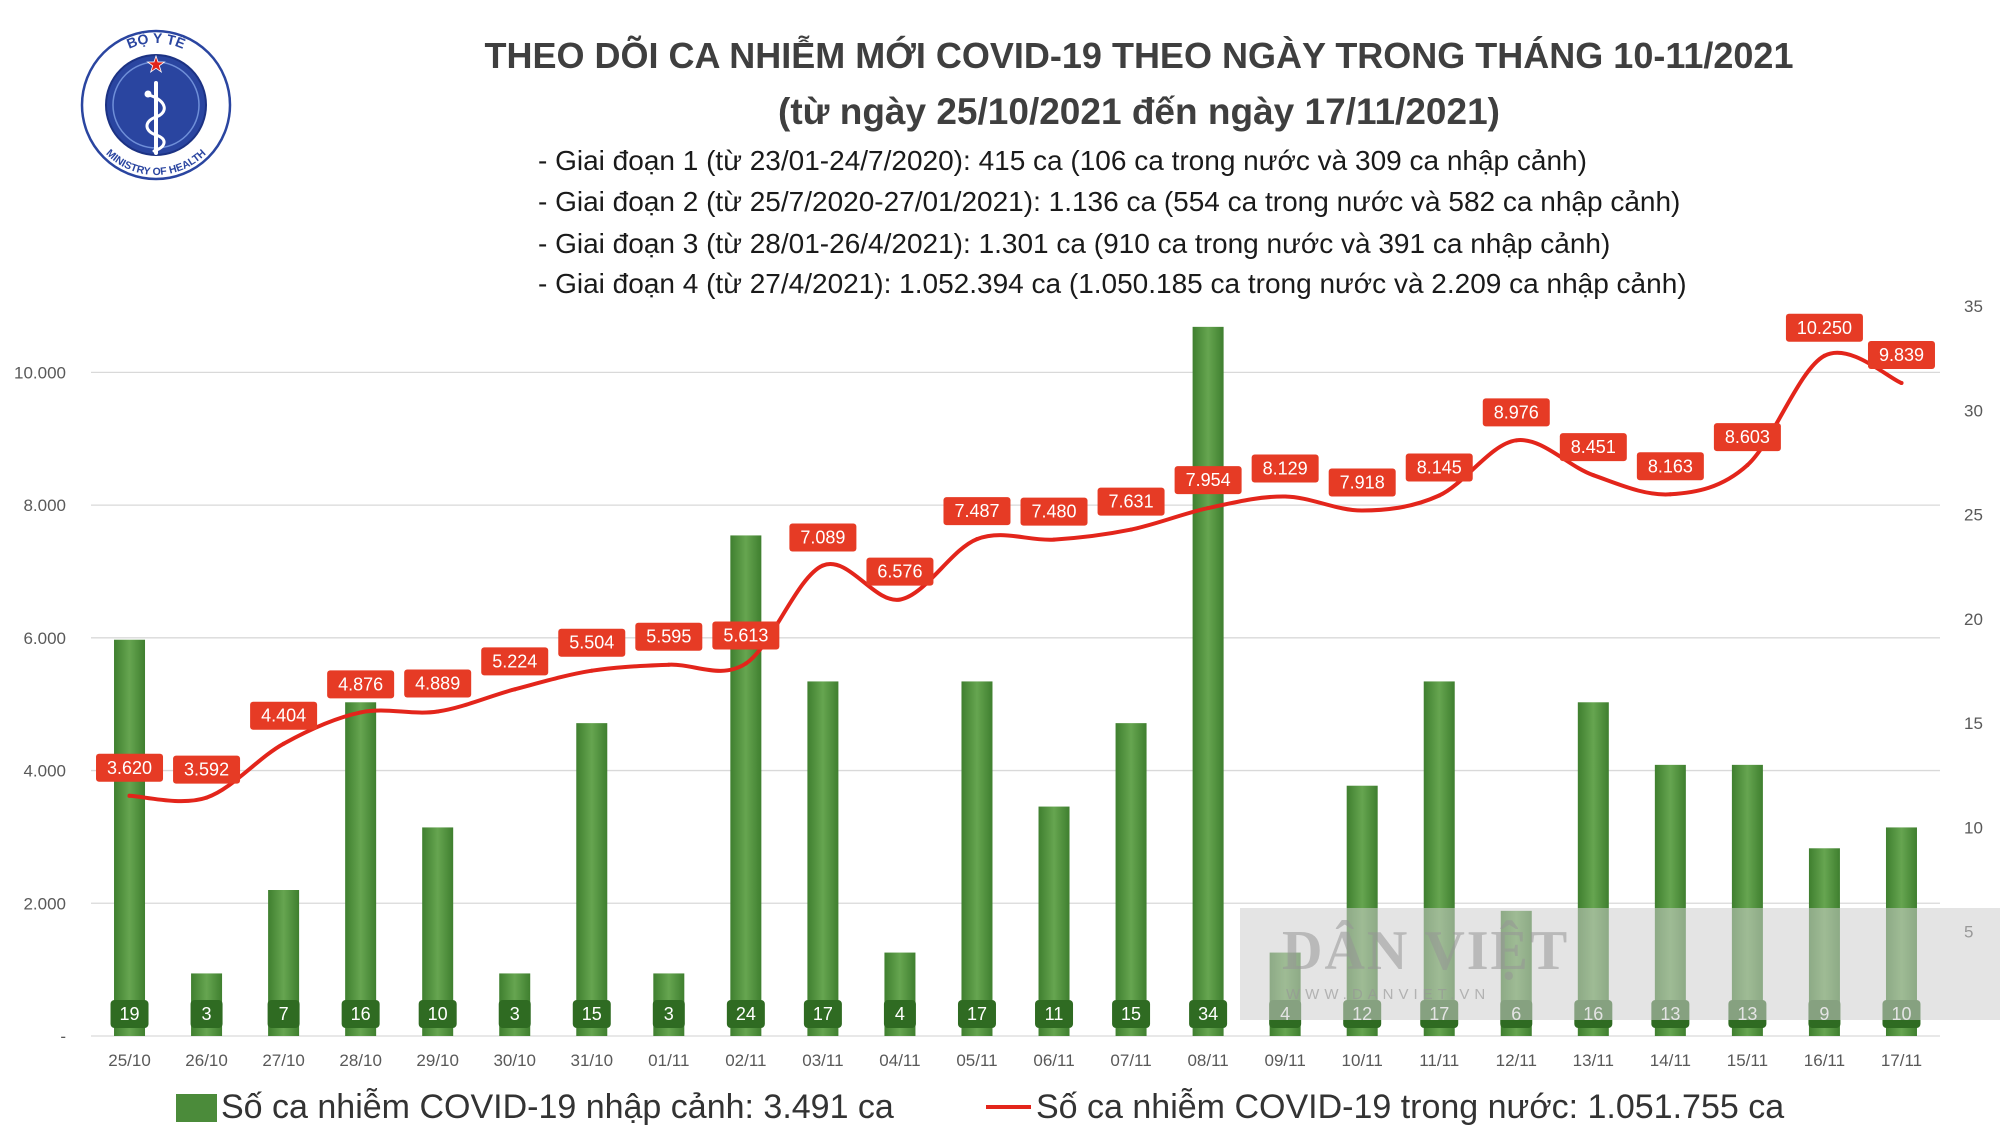 This screenshot has width=2000, height=1140. I want to click on import-bar-label-6: 3, so click(514, 1014).